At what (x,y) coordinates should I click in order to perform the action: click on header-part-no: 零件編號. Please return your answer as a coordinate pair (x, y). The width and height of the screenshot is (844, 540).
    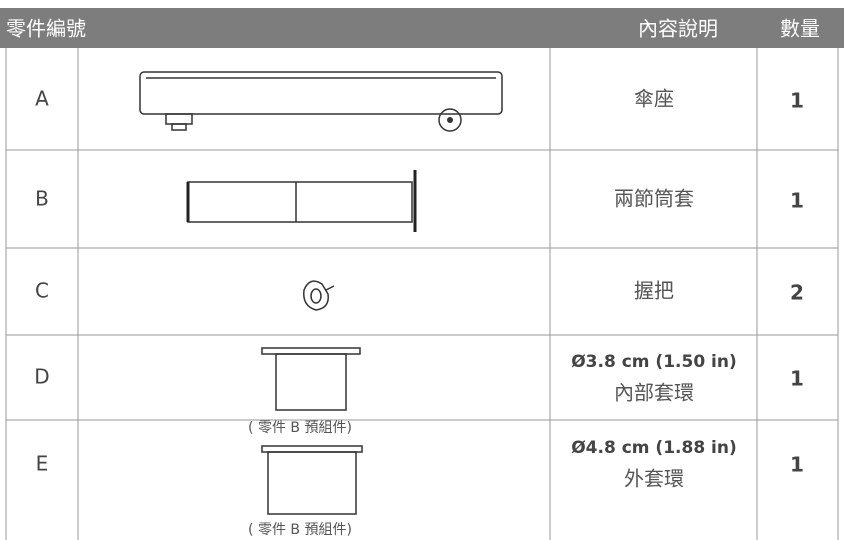
    Looking at the image, I should click on (46, 29).